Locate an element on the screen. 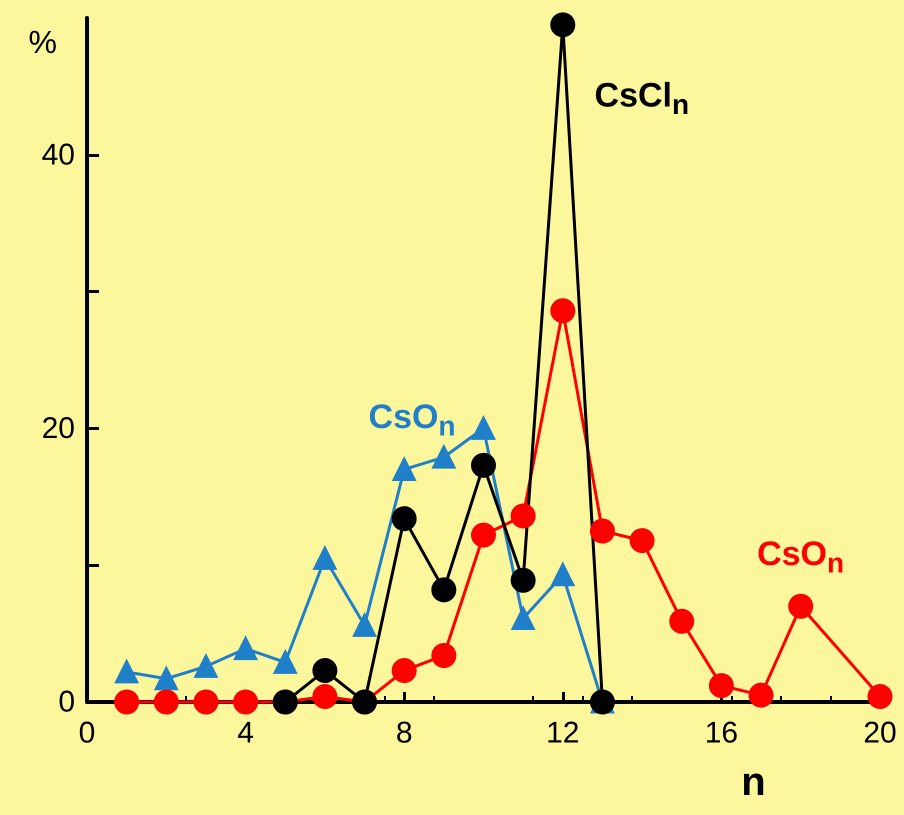  x-axis-title: n is located at coordinates (753, 782).